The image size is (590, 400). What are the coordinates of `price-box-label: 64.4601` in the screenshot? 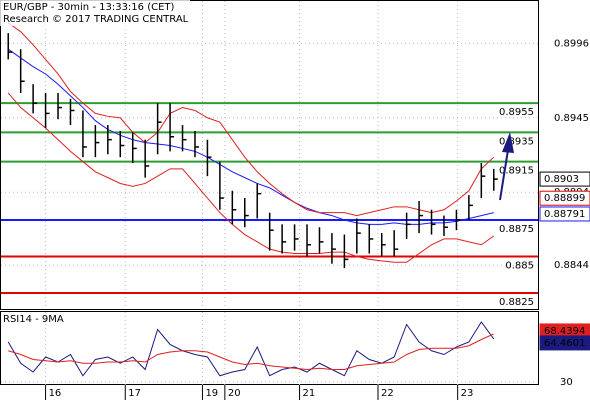 It's located at (564, 343).